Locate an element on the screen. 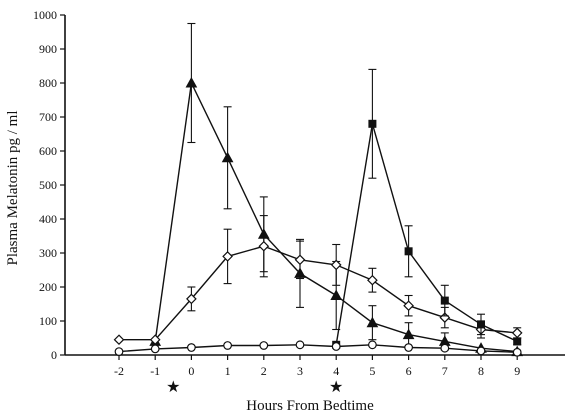 This screenshot has height=415, width=575. y-tick-label: 300 is located at coordinates (48, 253).